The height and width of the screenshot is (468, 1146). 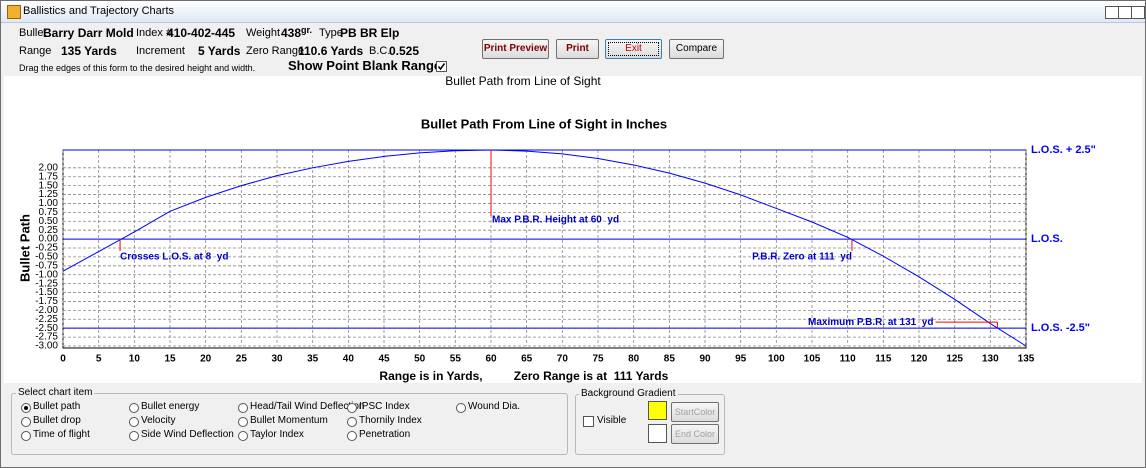 I want to click on end-color-swatch, so click(x=657, y=433).